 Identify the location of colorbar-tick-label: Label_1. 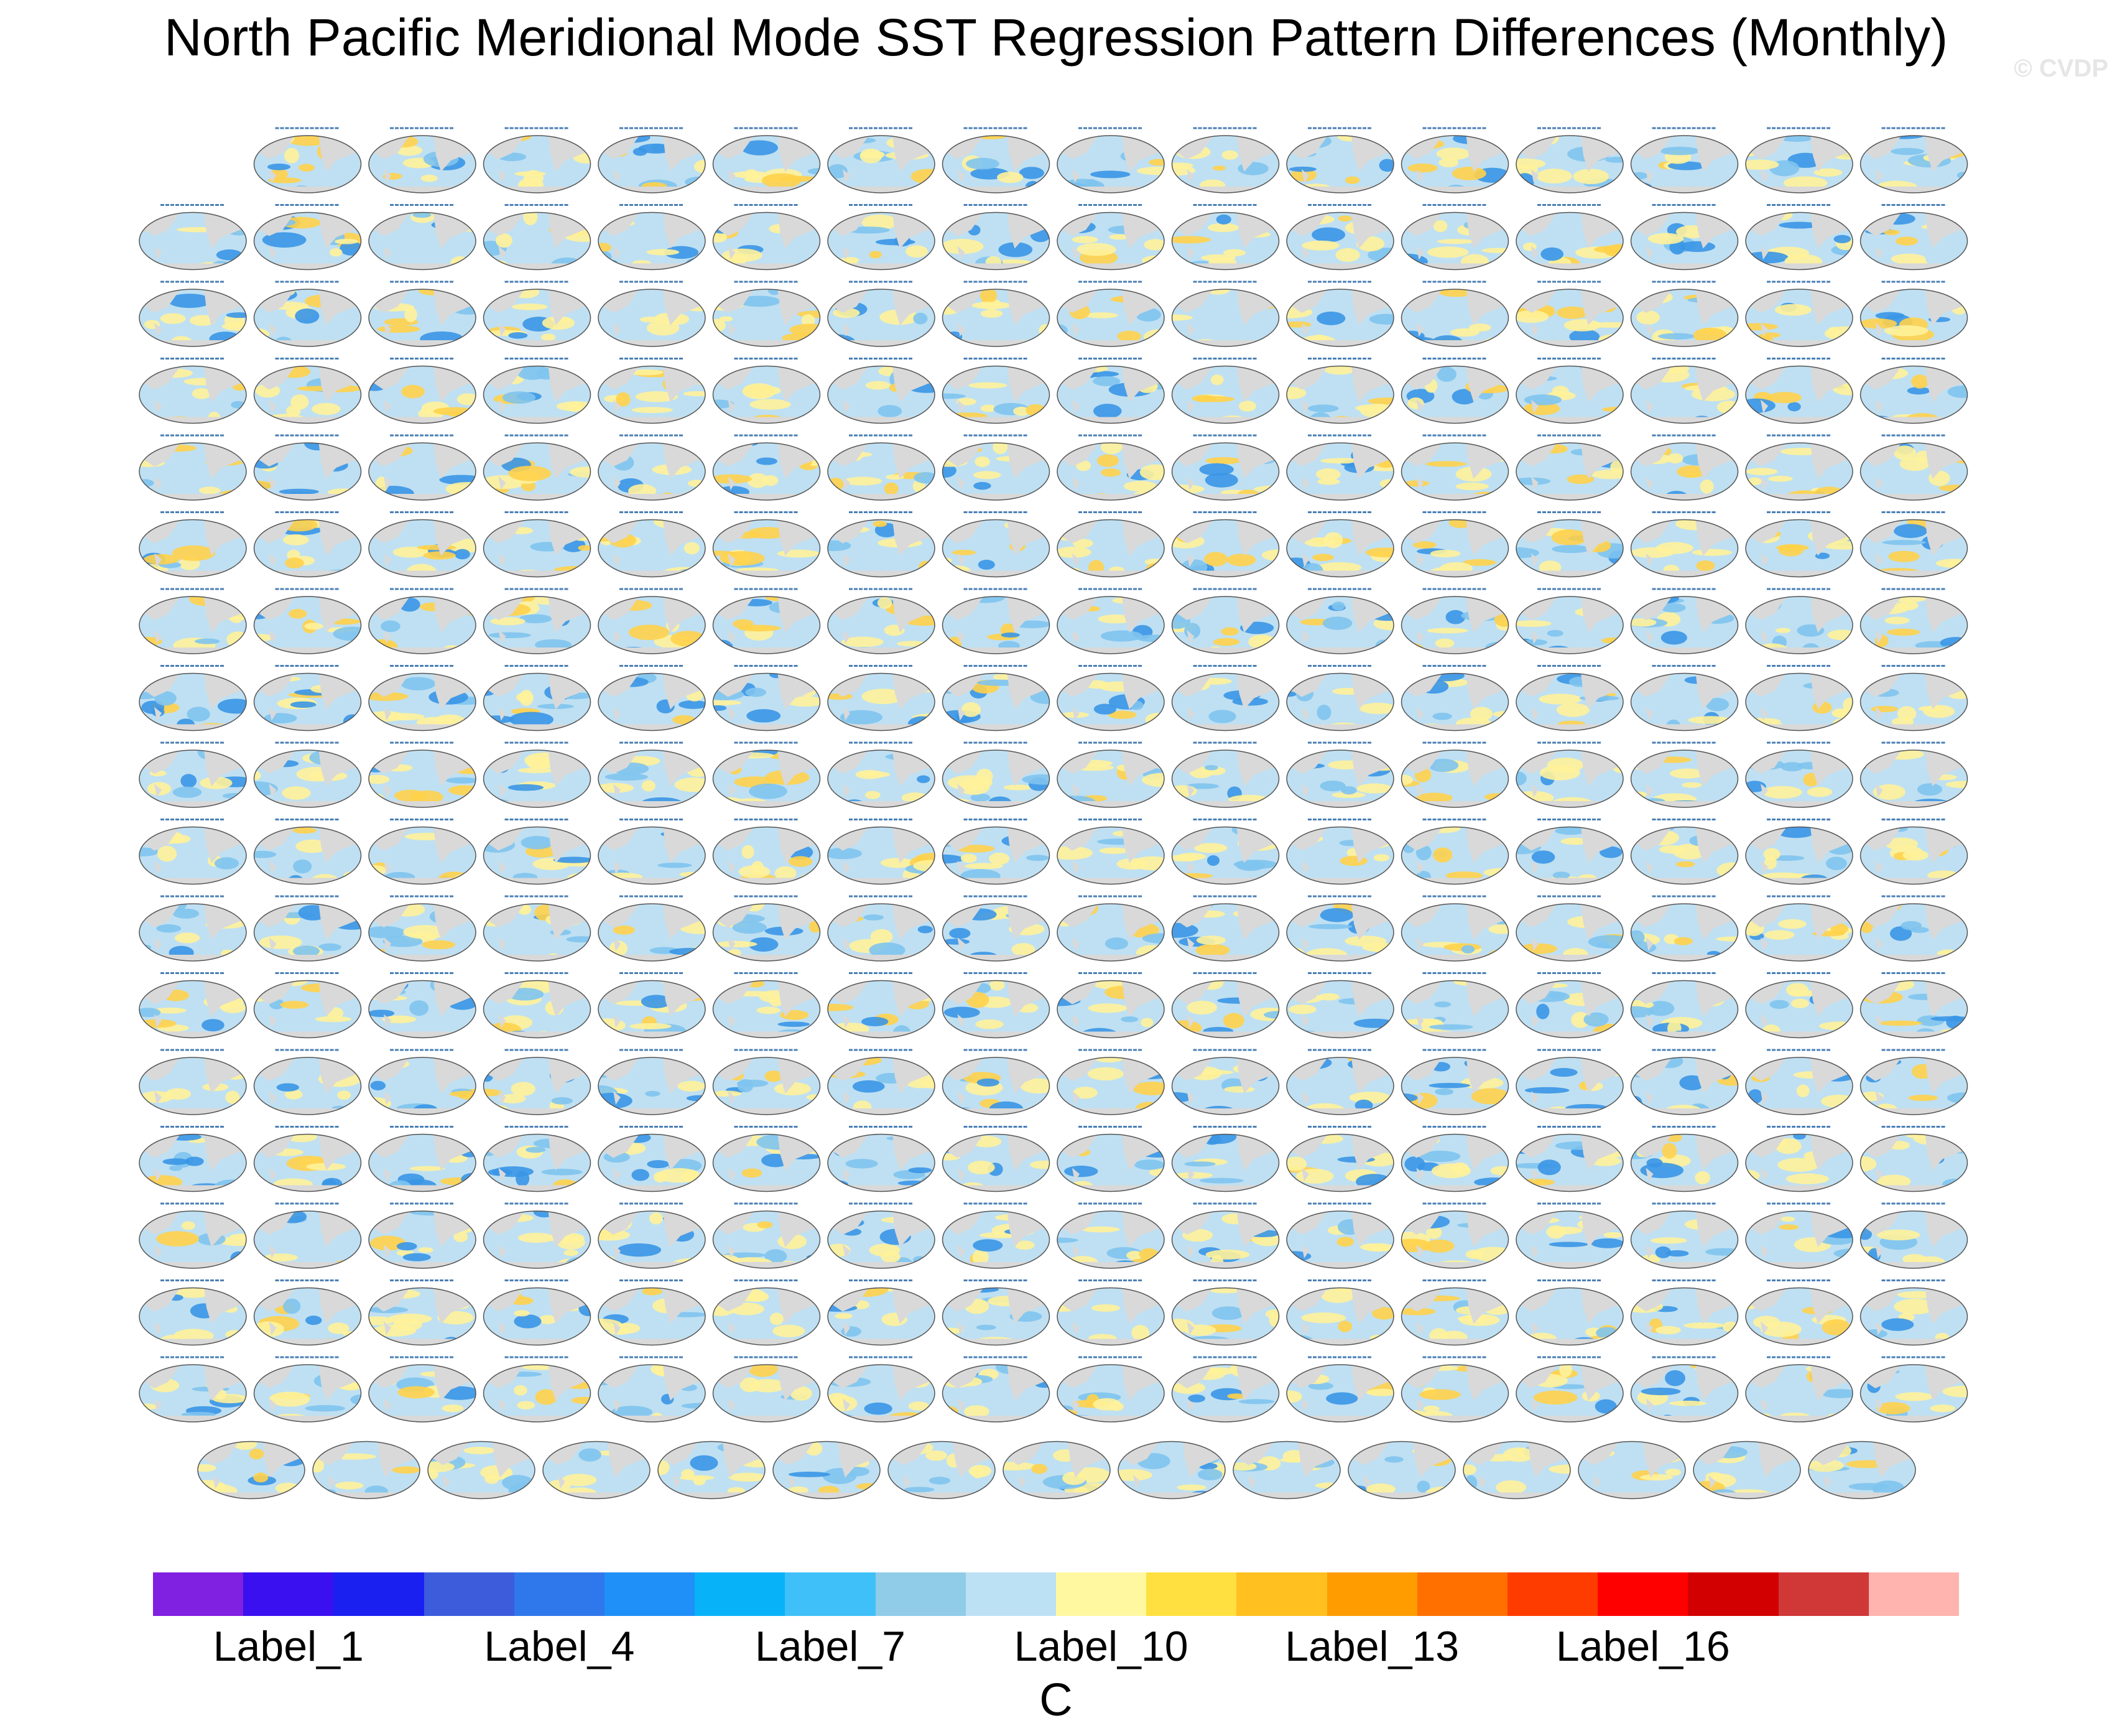
(288, 1646).